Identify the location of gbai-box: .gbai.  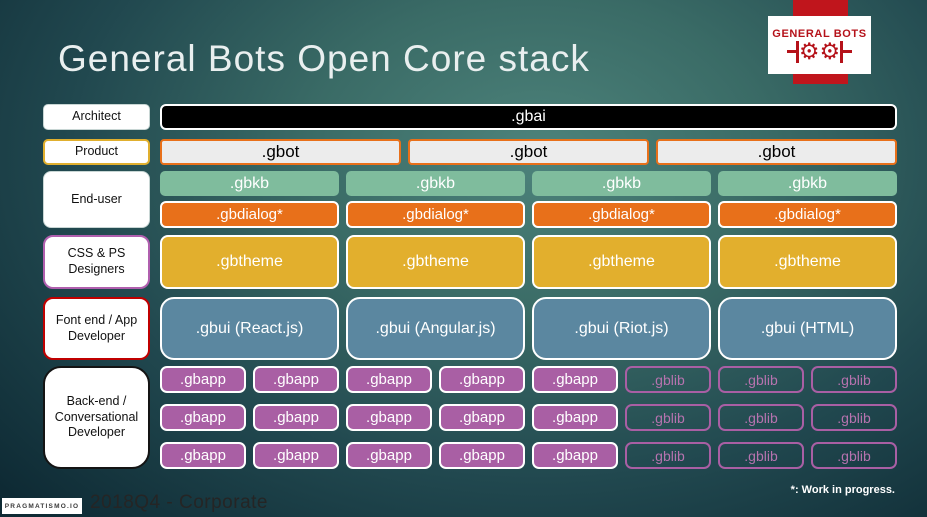
(528, 117).